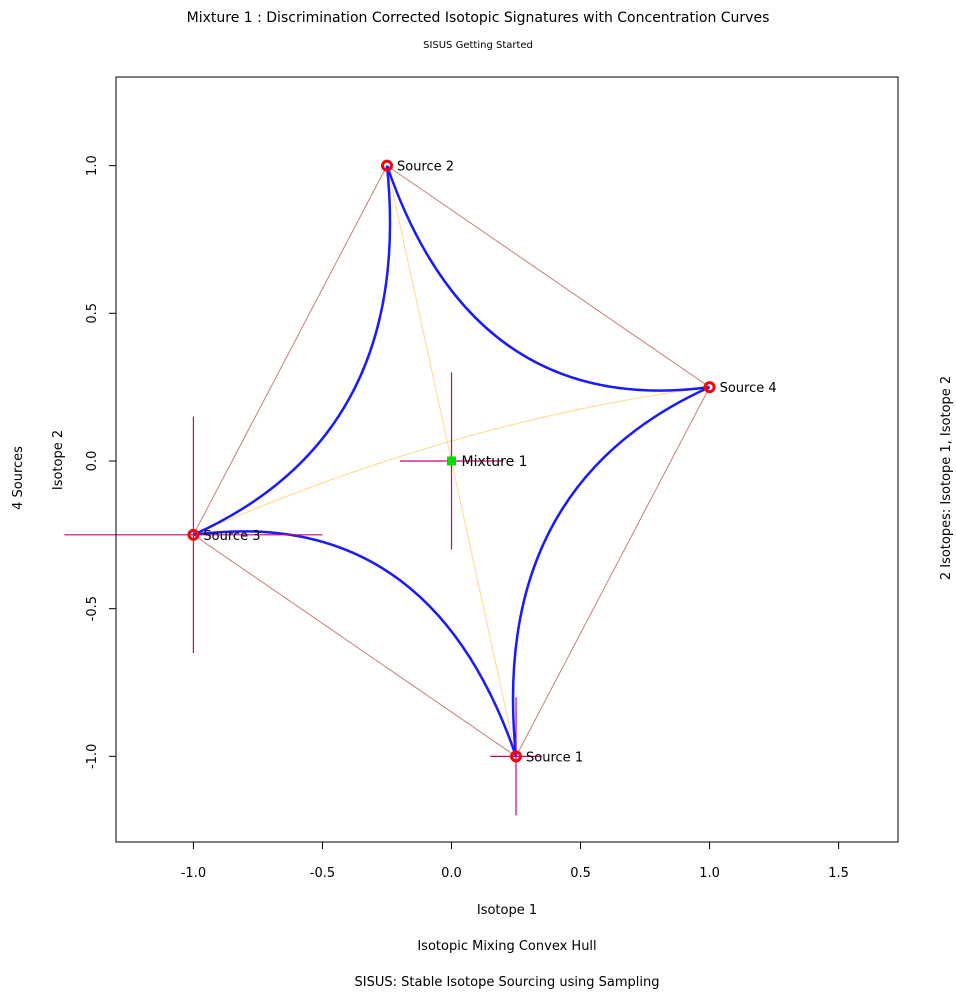  I want to click on source-label: Source 3, so click(231, 536).